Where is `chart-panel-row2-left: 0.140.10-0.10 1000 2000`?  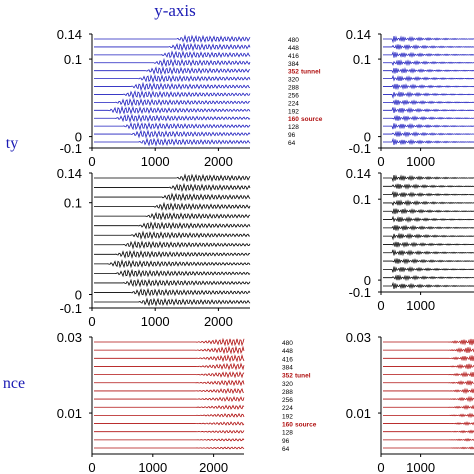 chart-panel-row2-left: 0.140.10-0.10 1000 2000 is located at coordinates (154, 247).